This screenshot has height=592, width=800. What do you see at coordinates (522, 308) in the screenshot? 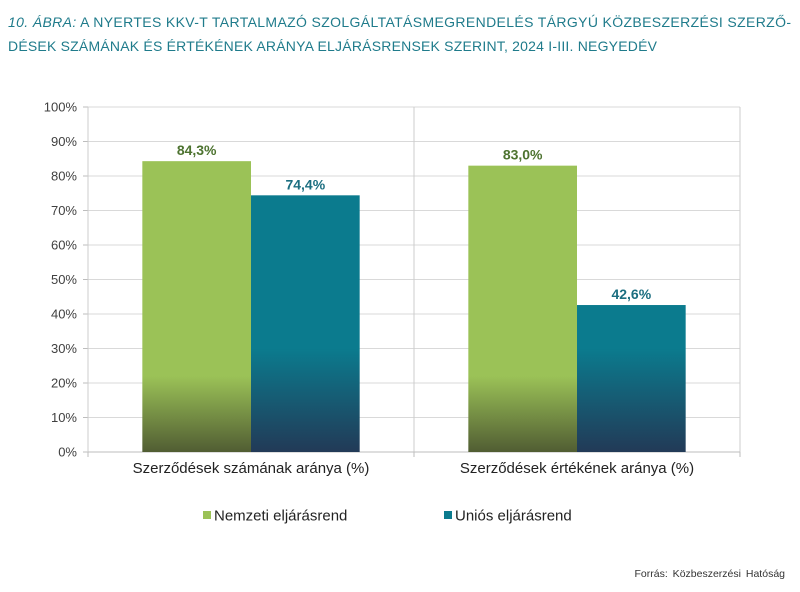
I see `bar-nemzeti-ertekenek-aranya` at bounding box center [522, 308].